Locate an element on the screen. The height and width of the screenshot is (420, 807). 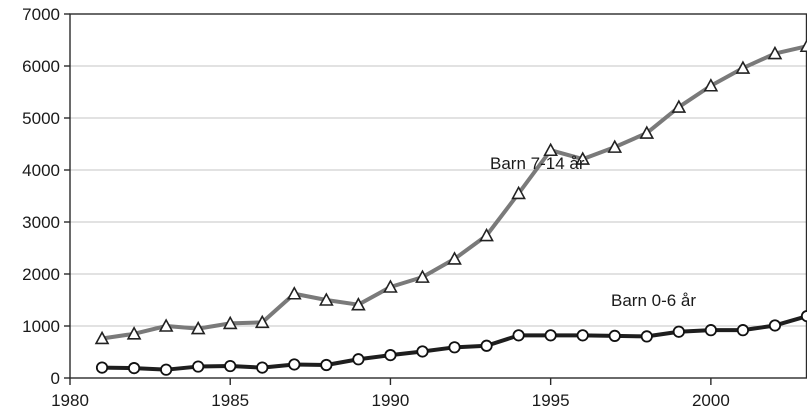
y-tick-label: 3000 is located at coordinates (41, 222).